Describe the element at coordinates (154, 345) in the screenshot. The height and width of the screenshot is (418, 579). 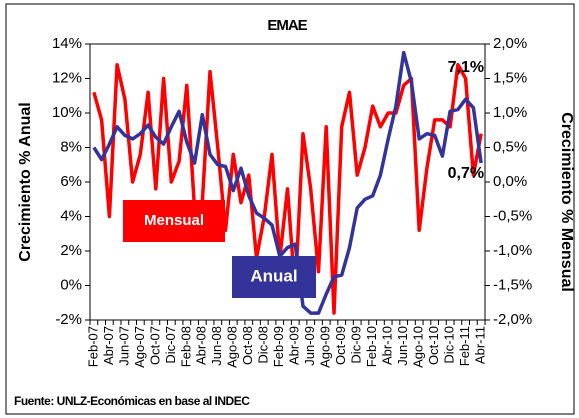
I see `x-tick-label: Oct-07` at that location.